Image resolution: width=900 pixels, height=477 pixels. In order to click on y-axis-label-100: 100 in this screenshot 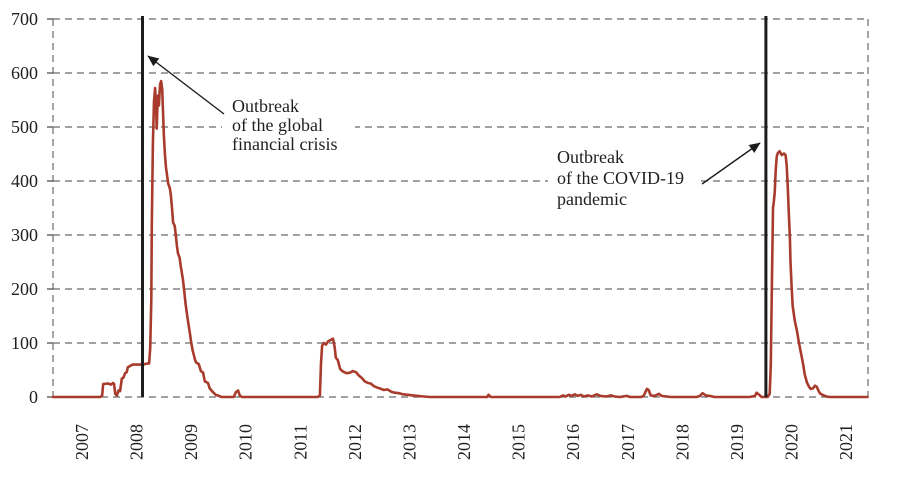, I will do `click(24, 343)`.